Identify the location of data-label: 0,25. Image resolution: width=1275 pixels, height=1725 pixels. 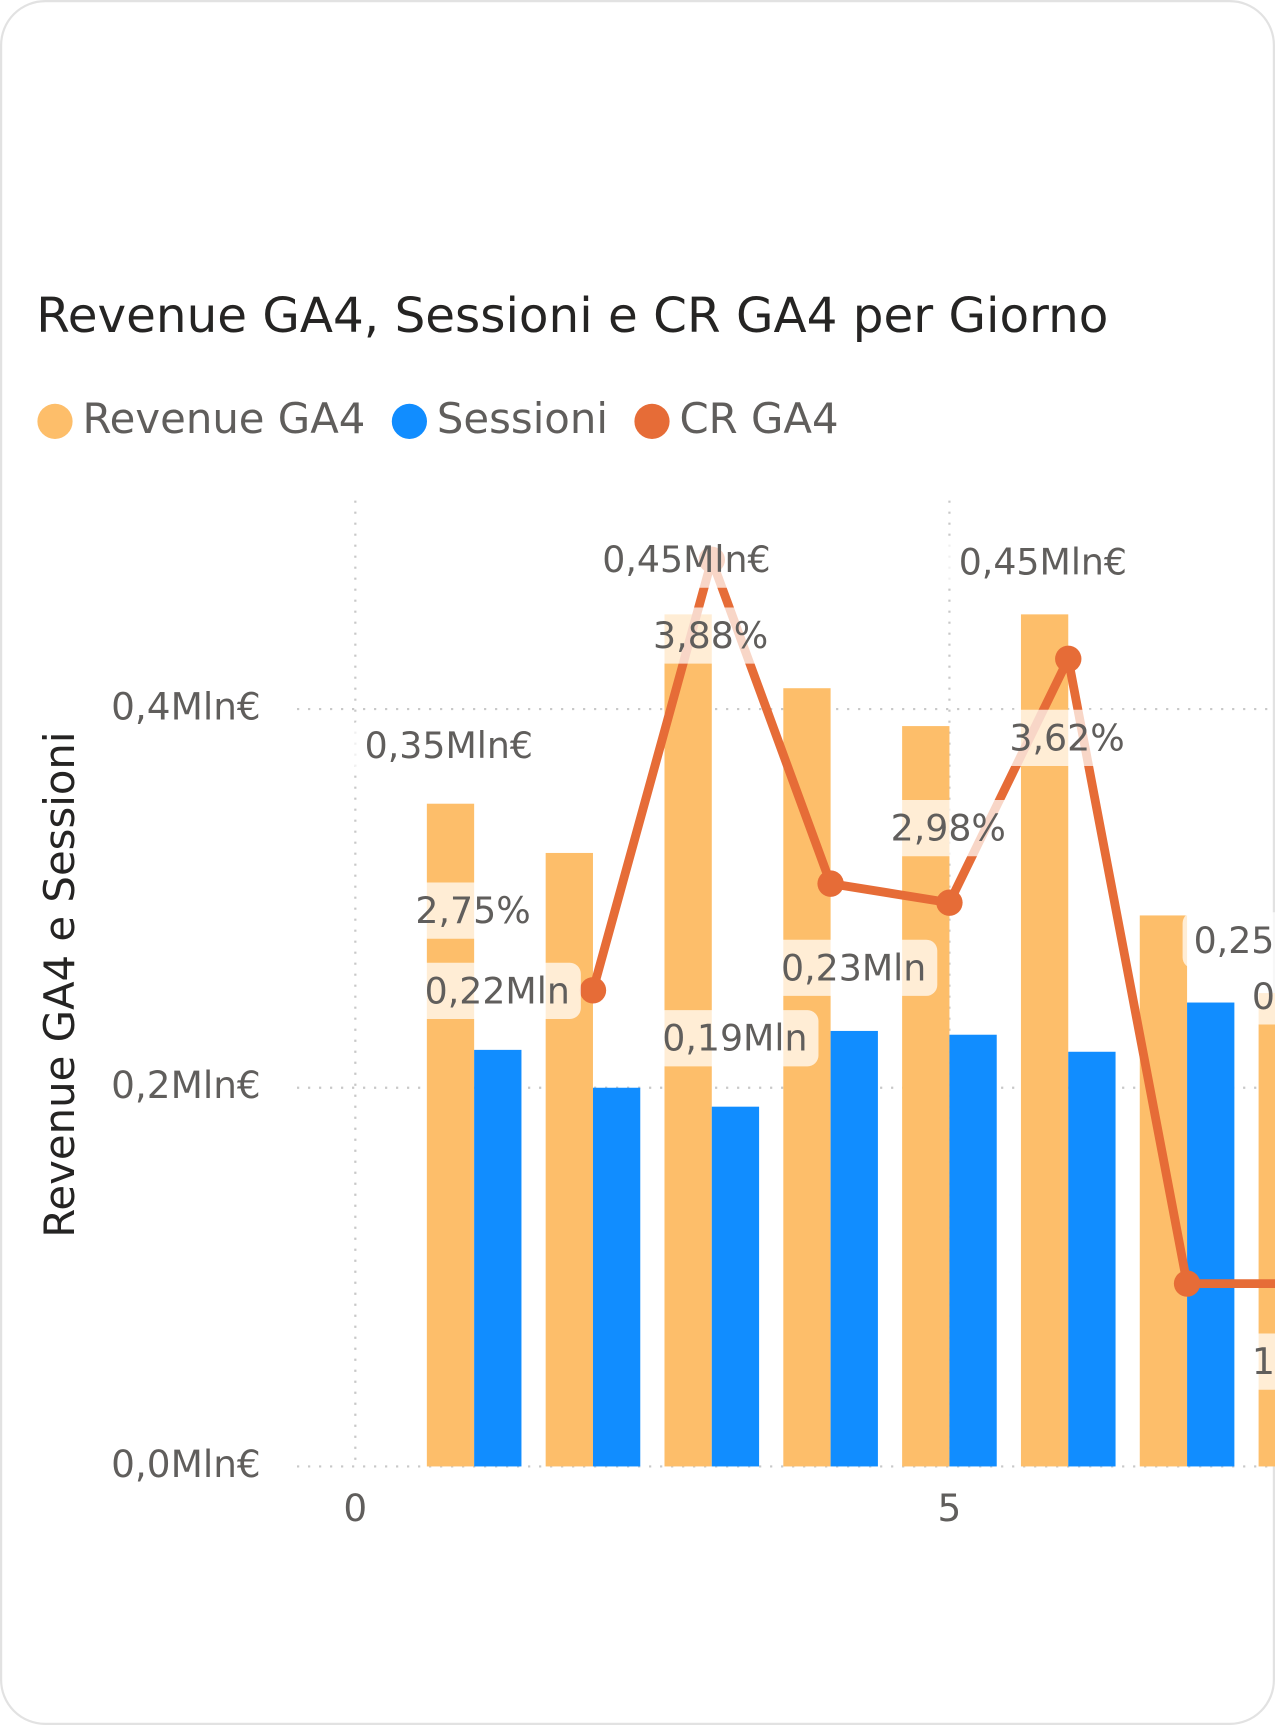
(1234, 940).